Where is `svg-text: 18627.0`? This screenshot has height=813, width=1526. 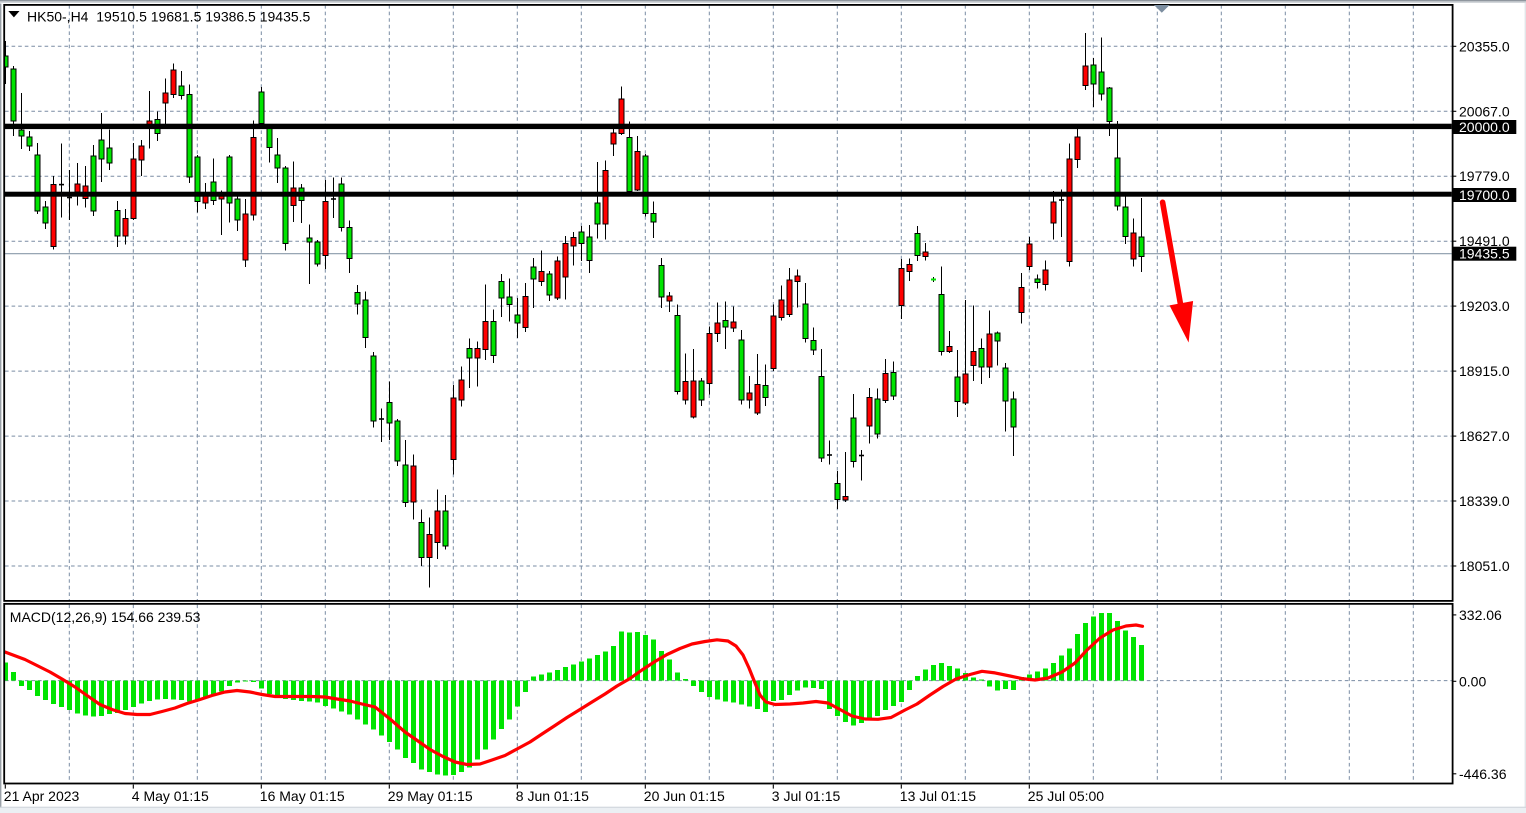
svg-text: 18627.0 is located at coordinates (1484, 436).